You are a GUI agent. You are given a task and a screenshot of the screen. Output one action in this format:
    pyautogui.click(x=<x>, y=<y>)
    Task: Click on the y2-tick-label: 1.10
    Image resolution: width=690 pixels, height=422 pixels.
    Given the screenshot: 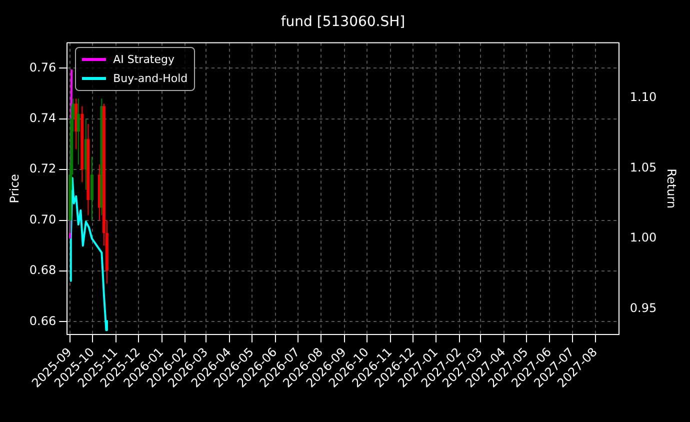 What is the action you would take?
    pyautogui.click(x=643, y=97)
    